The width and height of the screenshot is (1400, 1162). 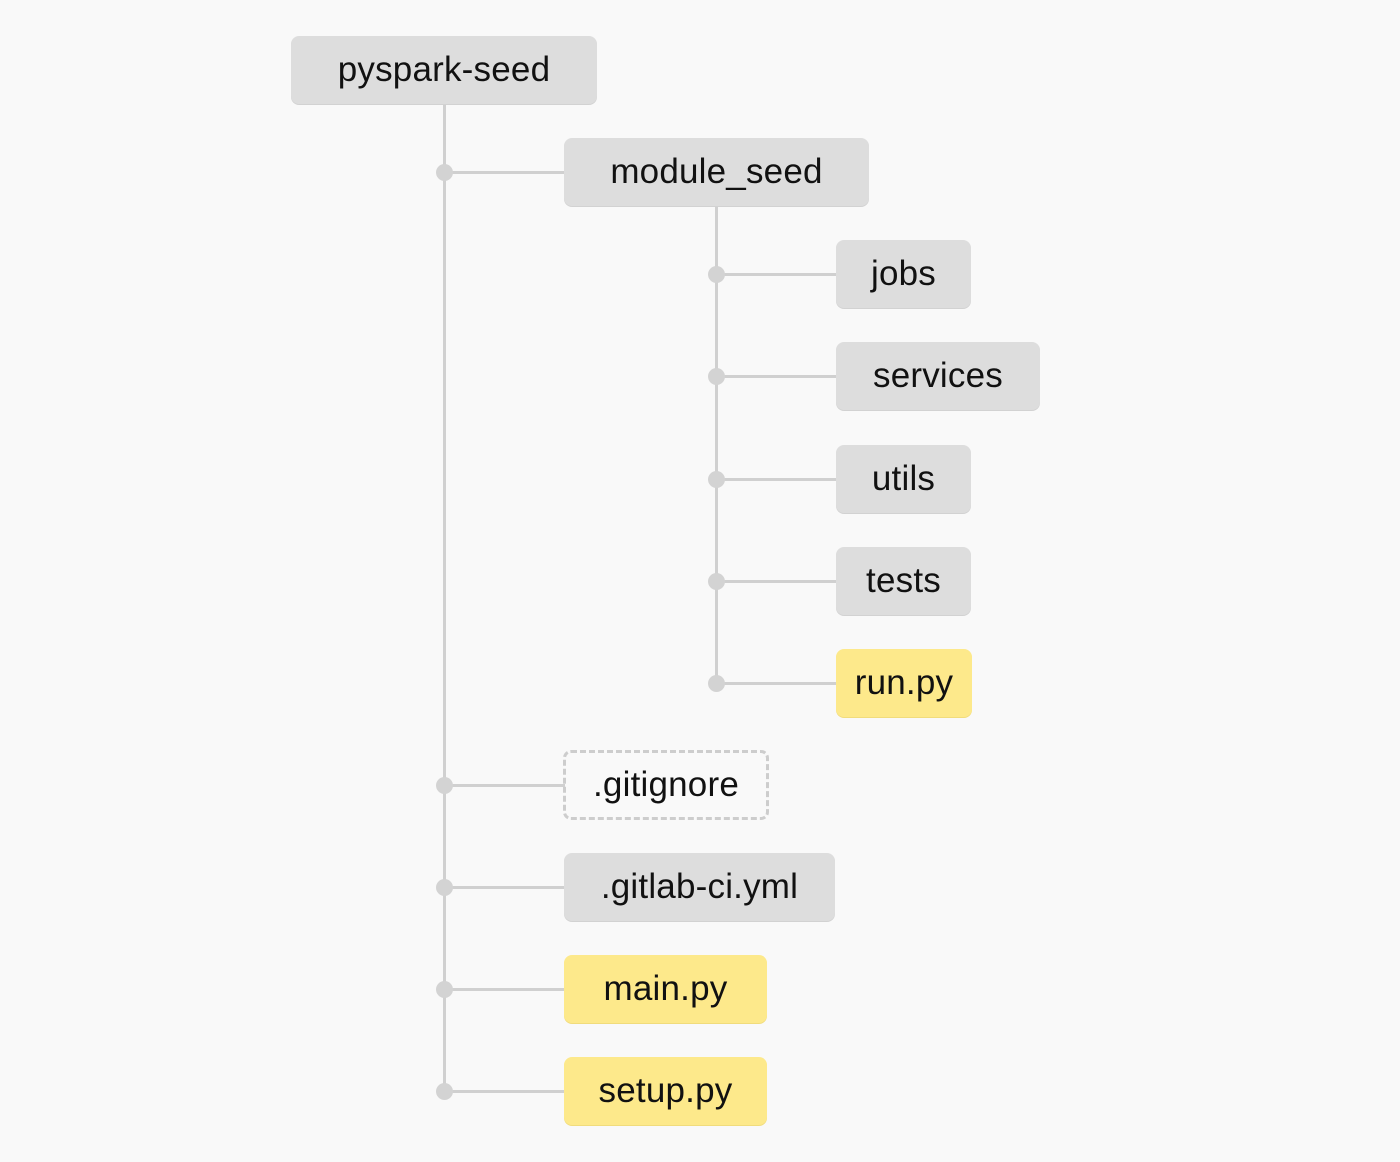 I want to click on connector-services, so click(x=777, y=376).